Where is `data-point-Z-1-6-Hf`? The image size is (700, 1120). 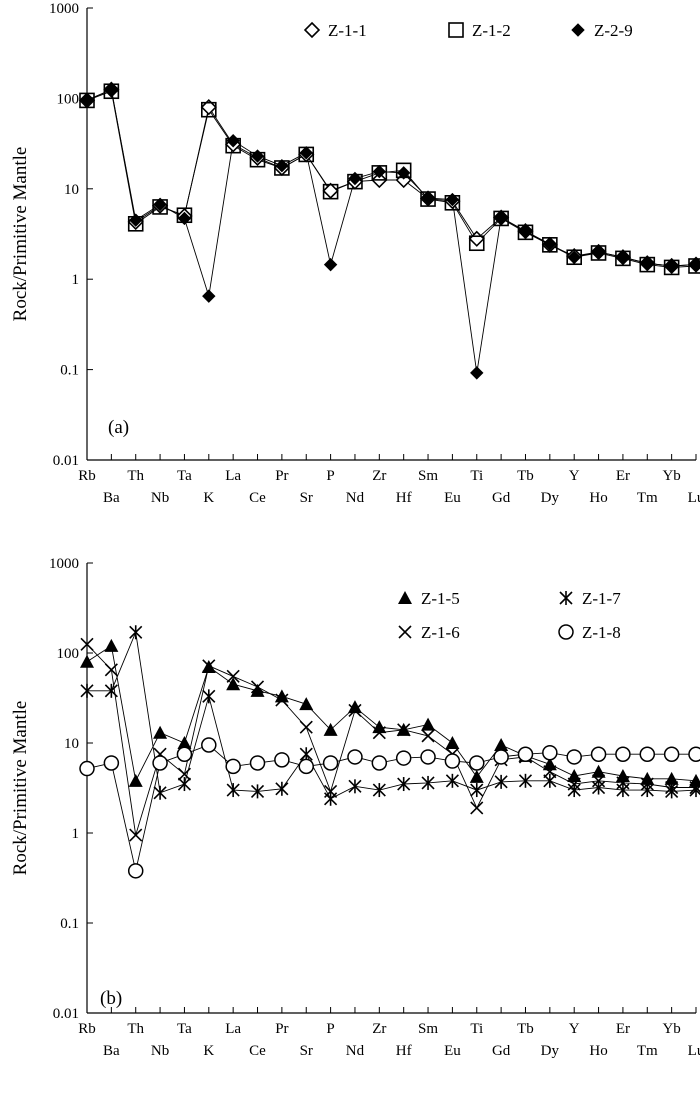
data-point-Z-1-6-Hf is located at coordinates (404, 730).